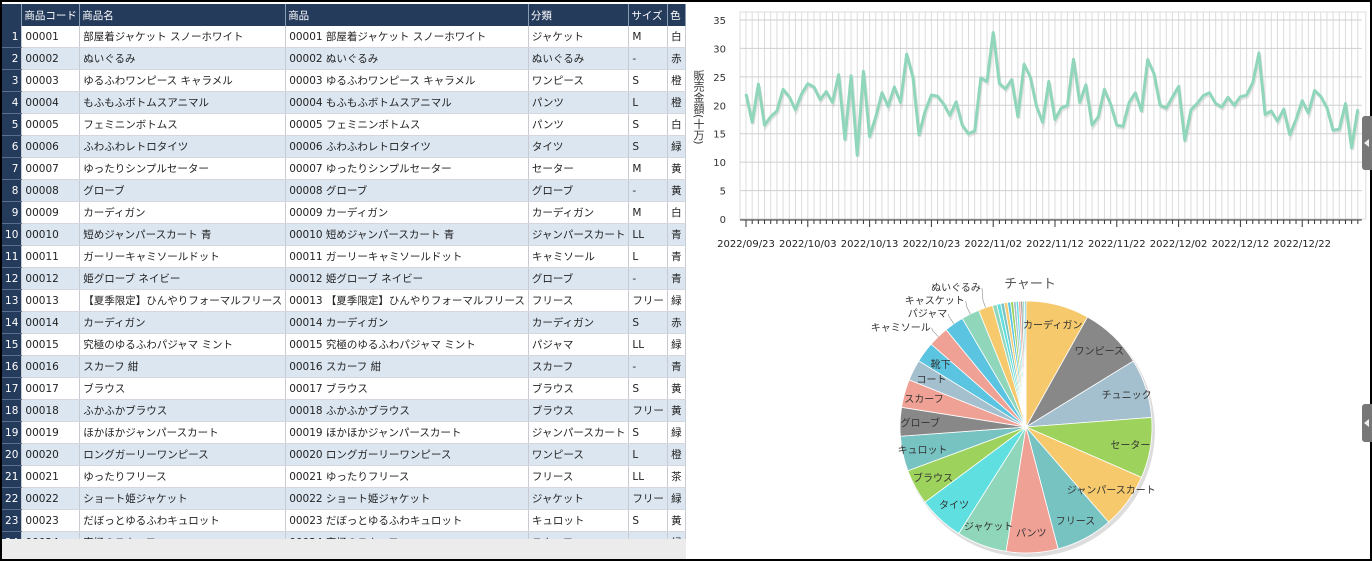  What do you see at coordinates (407, 168) in the screenshot?
I see `product-cell: 00007 ゆったりシンプルセーター` at bounding box center [407, 168].